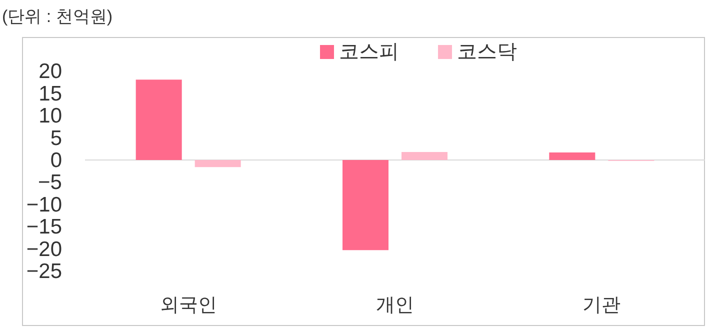  I want to click on y-tick-label: −10, so click(44, 204).